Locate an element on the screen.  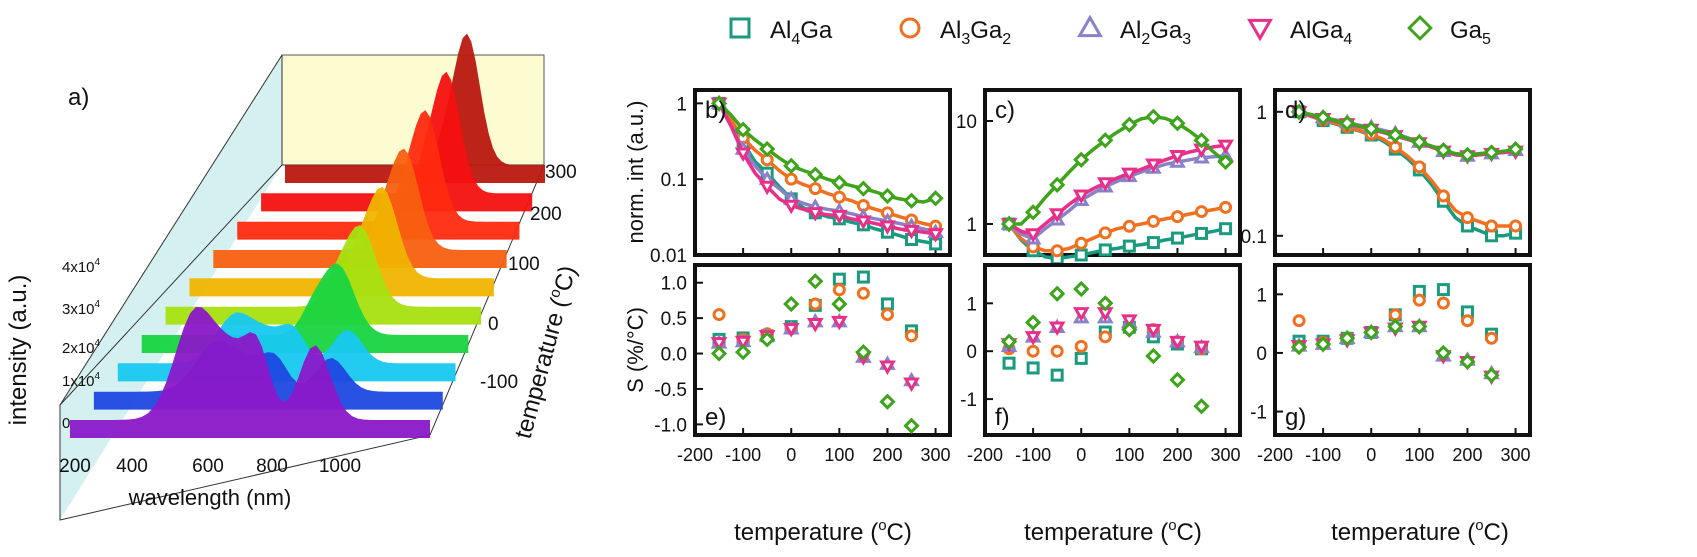
x-axis-label: temperature (oC) is located at coordinates (1113, 531).